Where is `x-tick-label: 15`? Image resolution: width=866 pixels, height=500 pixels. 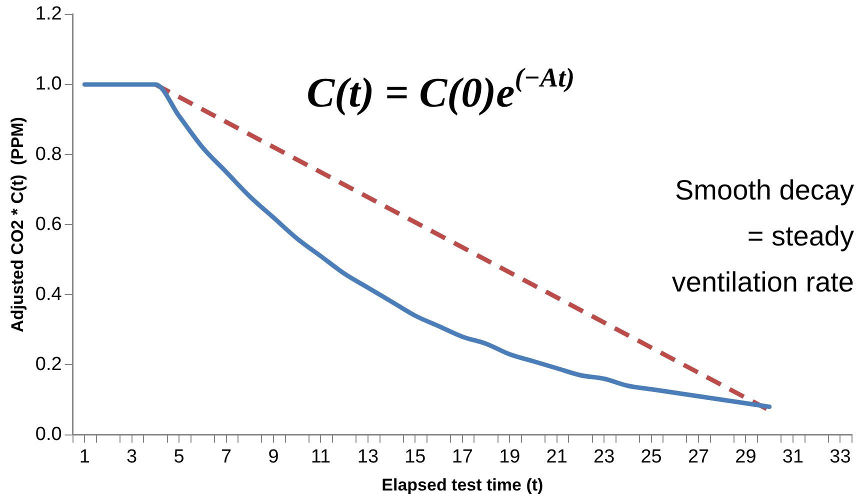 x-tick-label: 15 is located at coordinates (415, 457).